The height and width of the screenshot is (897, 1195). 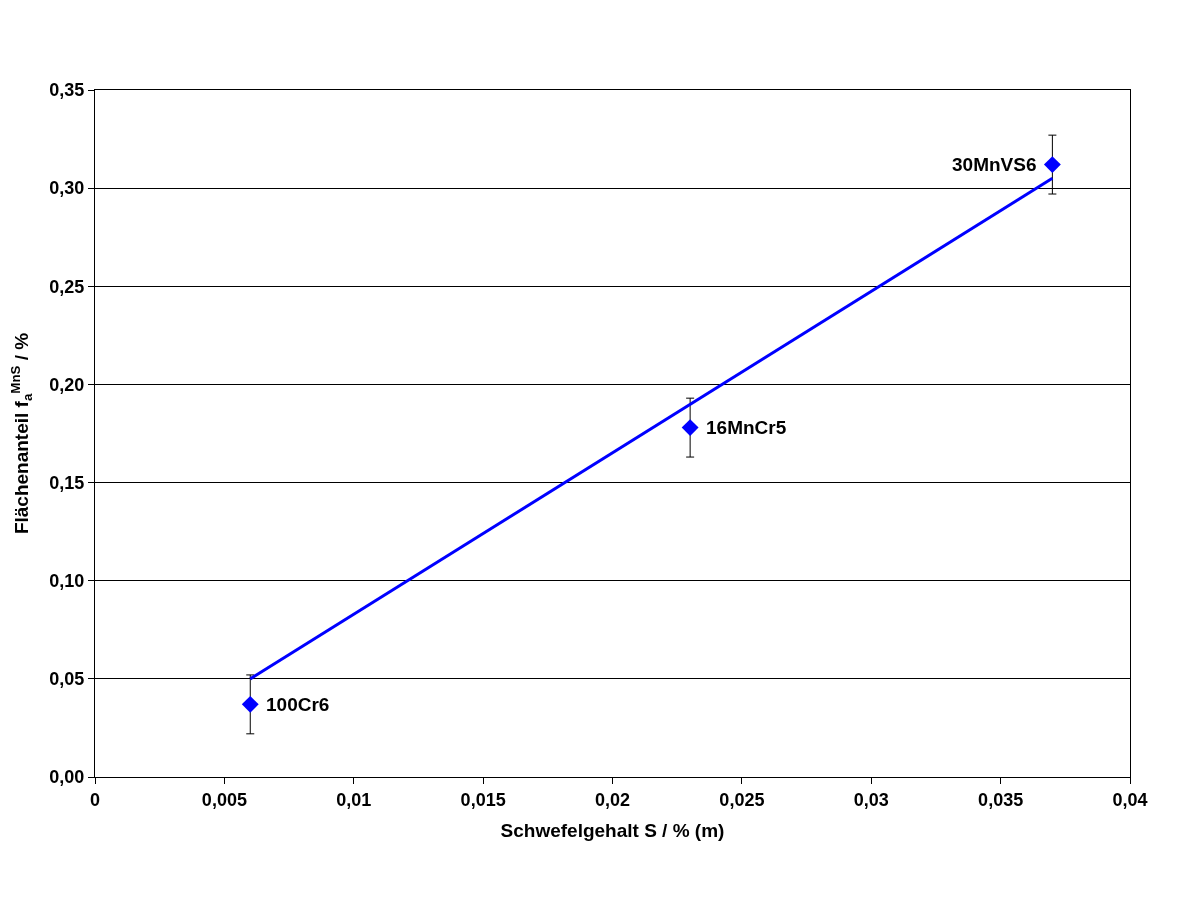 What do you see at coordinates (67, 384) in the screenshot?
I see `y-tick-label: 0,20` at bounding box center [67, 384].